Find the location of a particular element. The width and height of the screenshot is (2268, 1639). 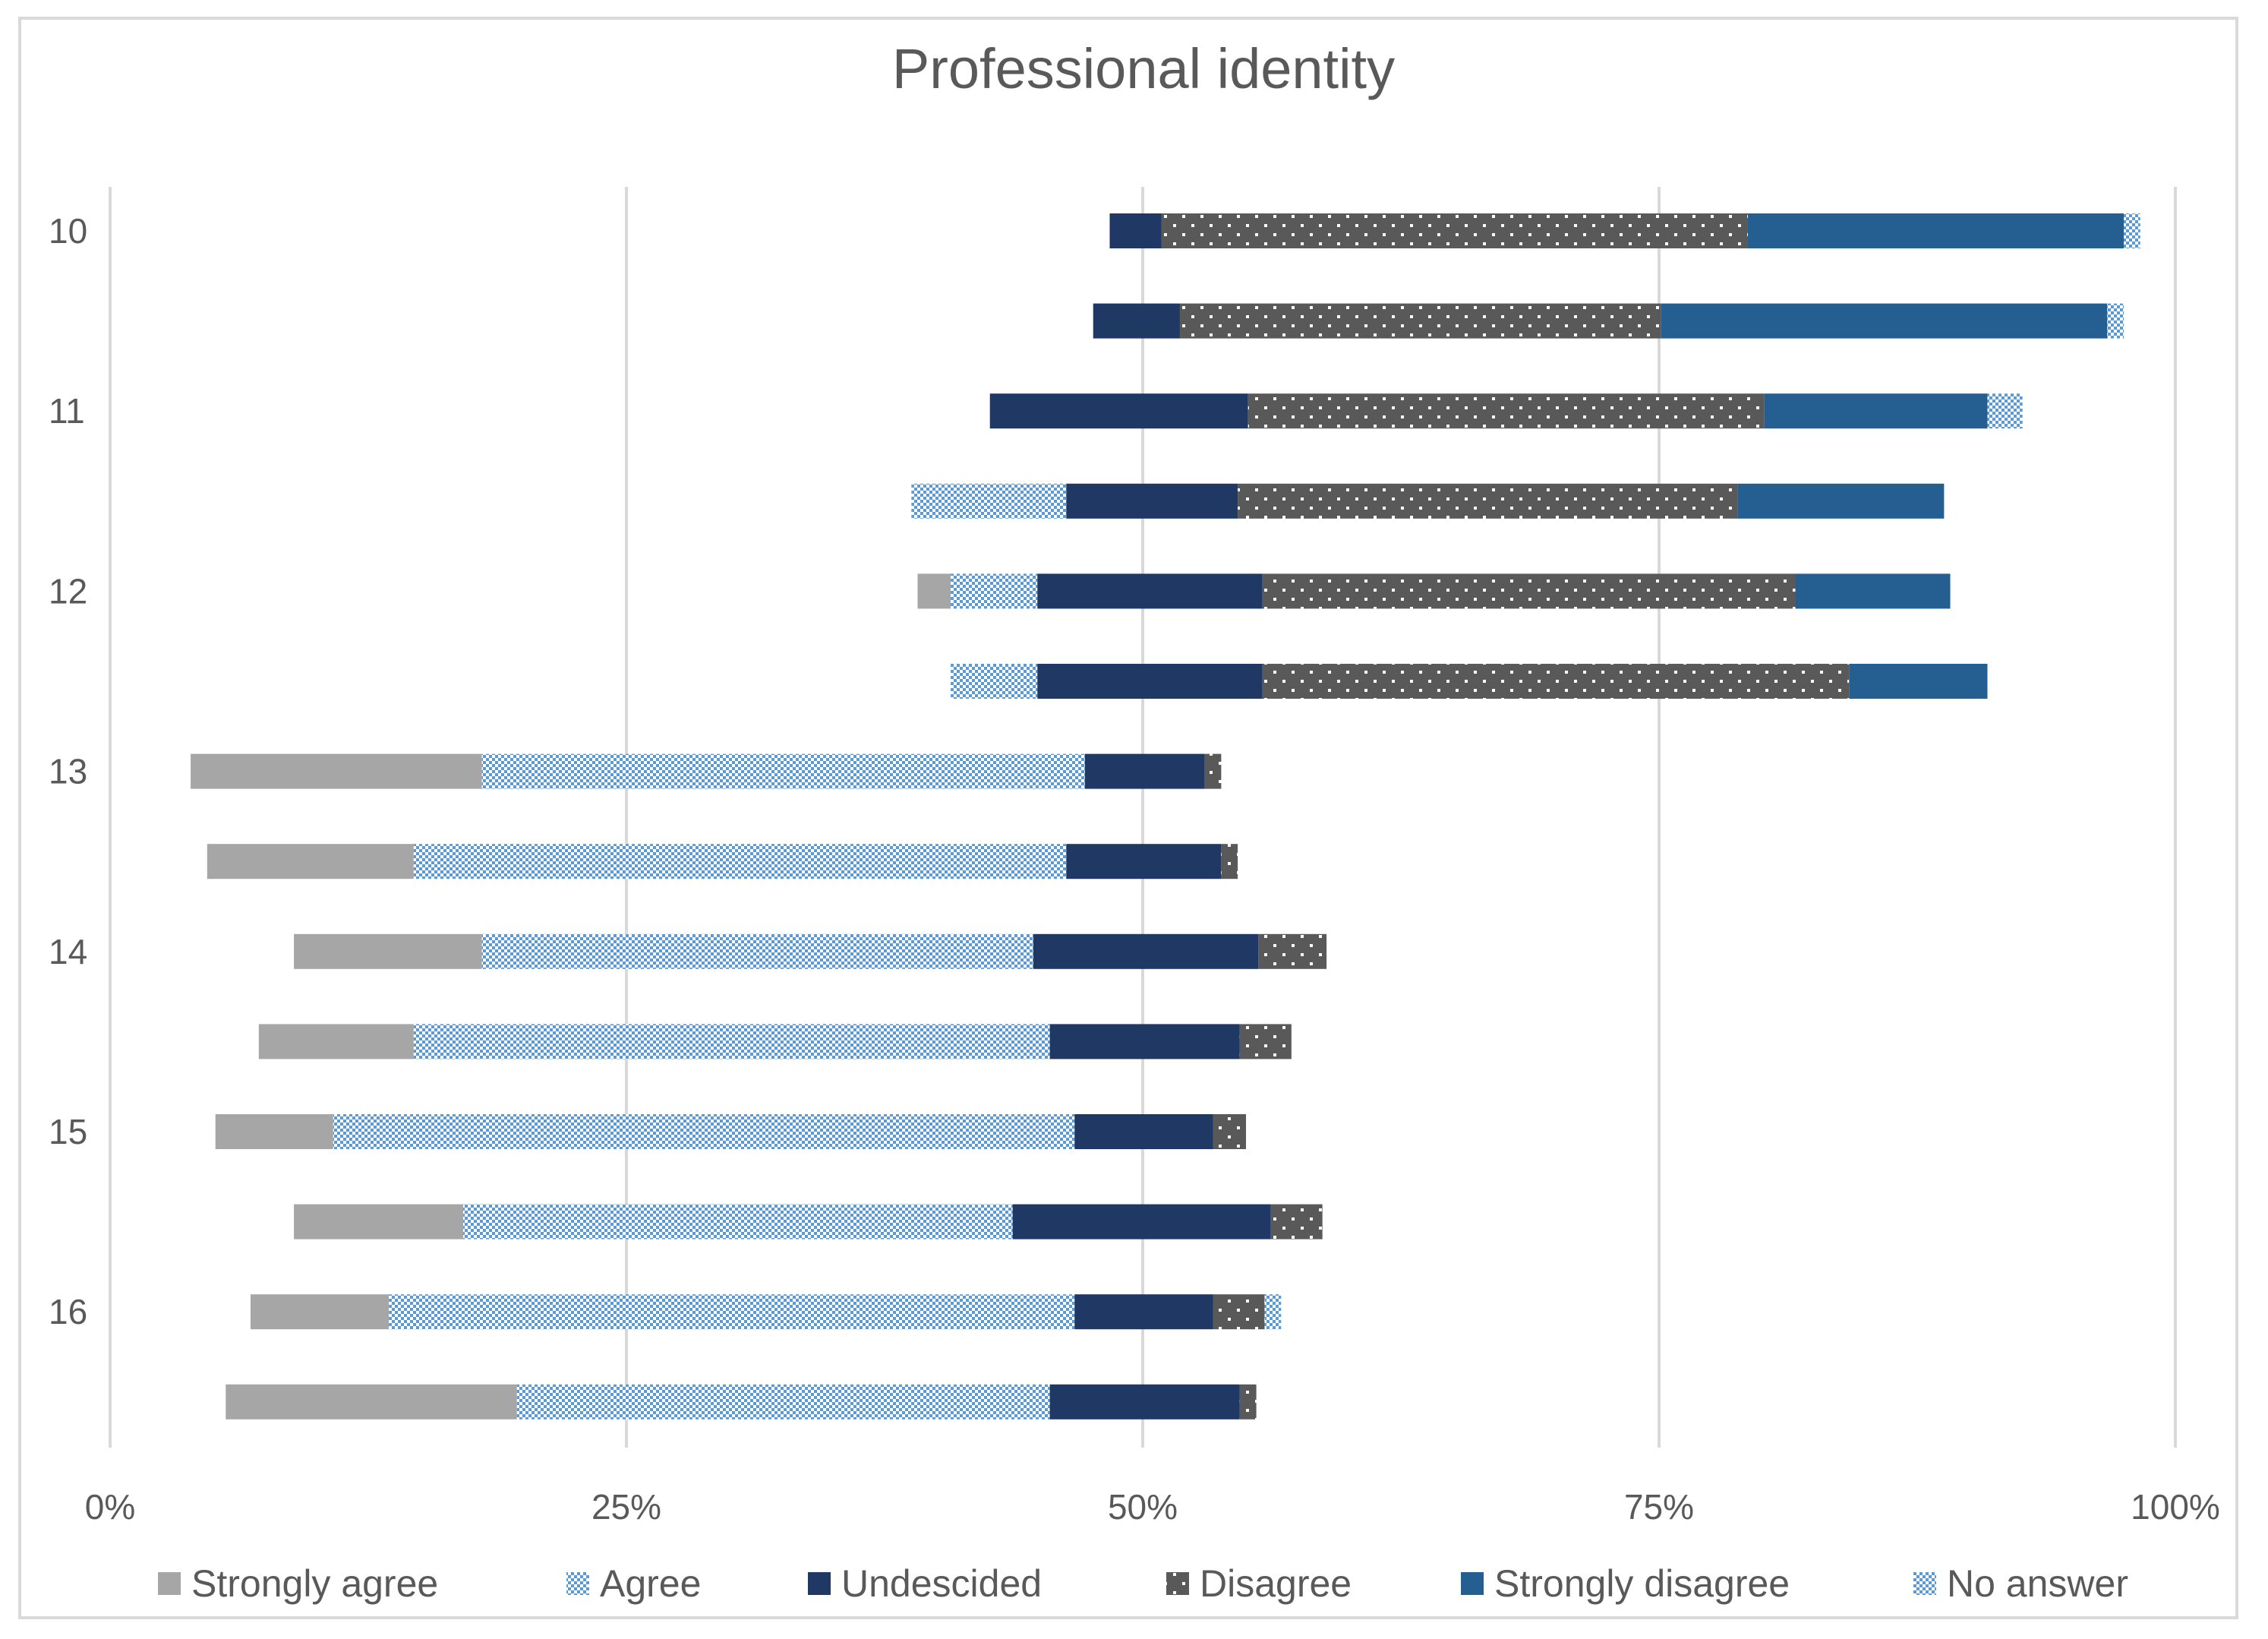

x-tick-label: 50% is located at coordinates (1143, 1507).